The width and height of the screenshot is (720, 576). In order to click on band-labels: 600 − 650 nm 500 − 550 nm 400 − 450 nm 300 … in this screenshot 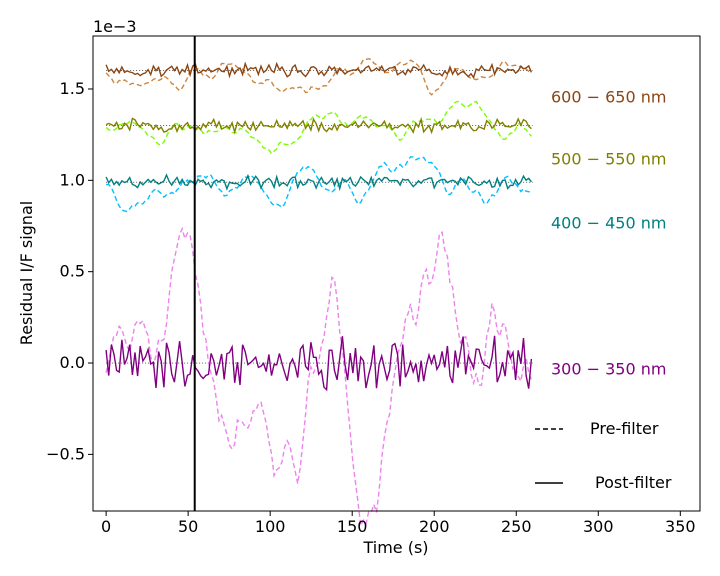, I will do `click(608, 232)`.